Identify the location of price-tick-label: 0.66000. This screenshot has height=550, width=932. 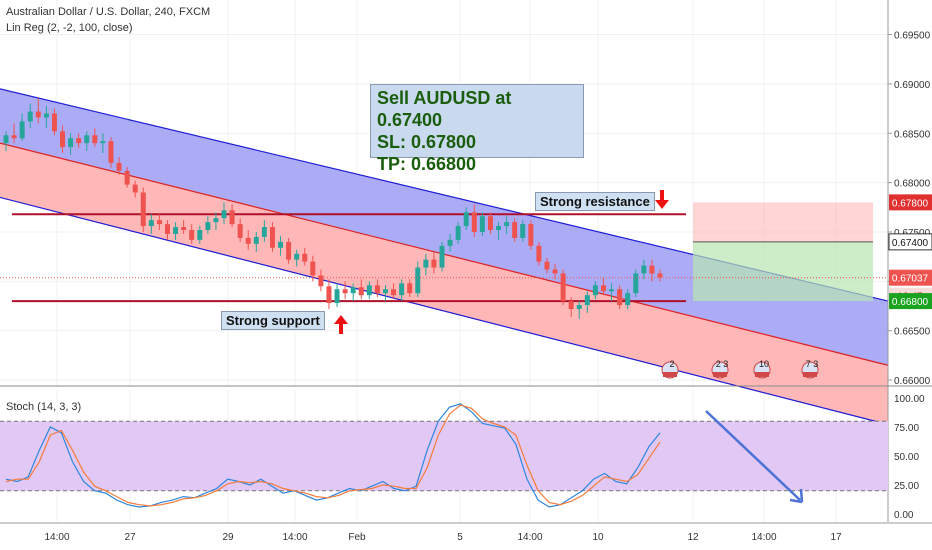
(912, 381).